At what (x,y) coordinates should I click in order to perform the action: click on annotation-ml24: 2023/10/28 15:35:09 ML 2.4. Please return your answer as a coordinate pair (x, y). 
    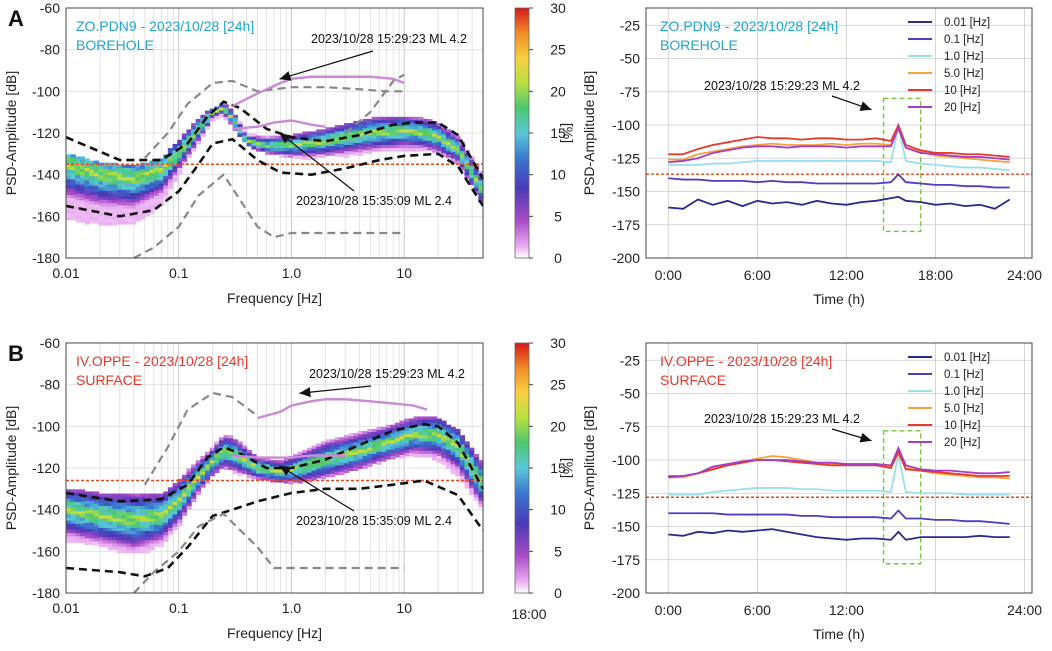
    Looking at the image, I should click on (374, 201).